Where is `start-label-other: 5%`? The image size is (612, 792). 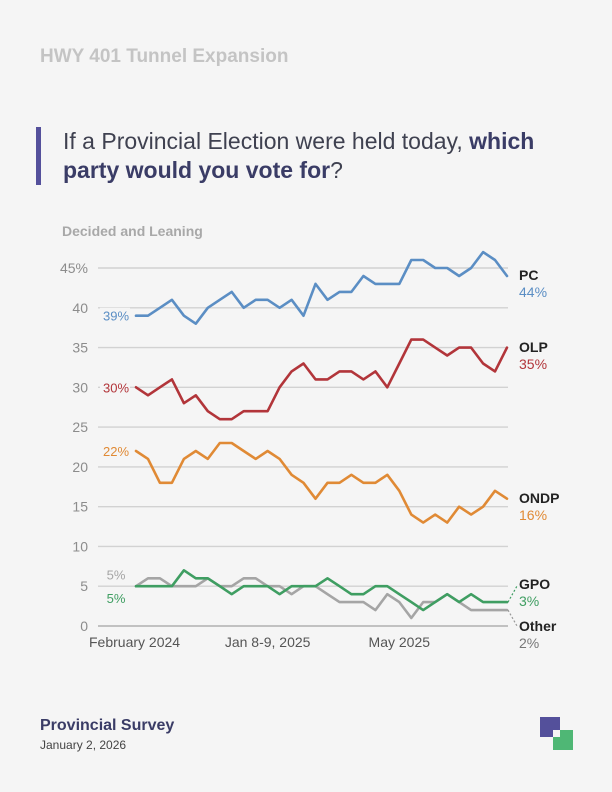
start-label-other: 5% is located at coordinates (116, 574).